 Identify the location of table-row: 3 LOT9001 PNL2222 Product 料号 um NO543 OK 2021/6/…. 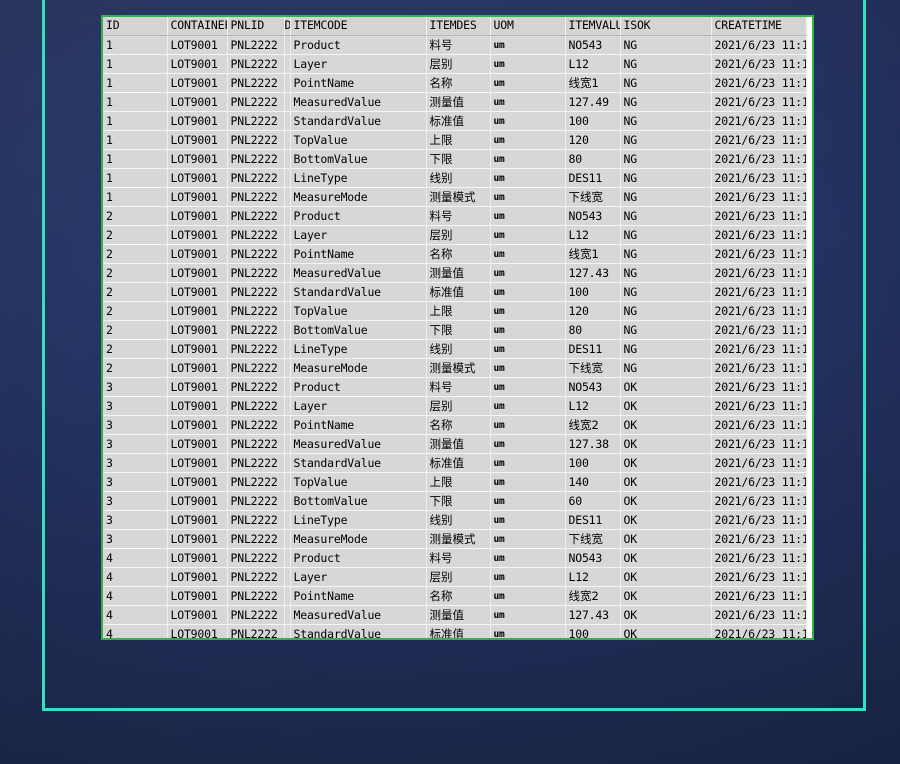
(455, 387).